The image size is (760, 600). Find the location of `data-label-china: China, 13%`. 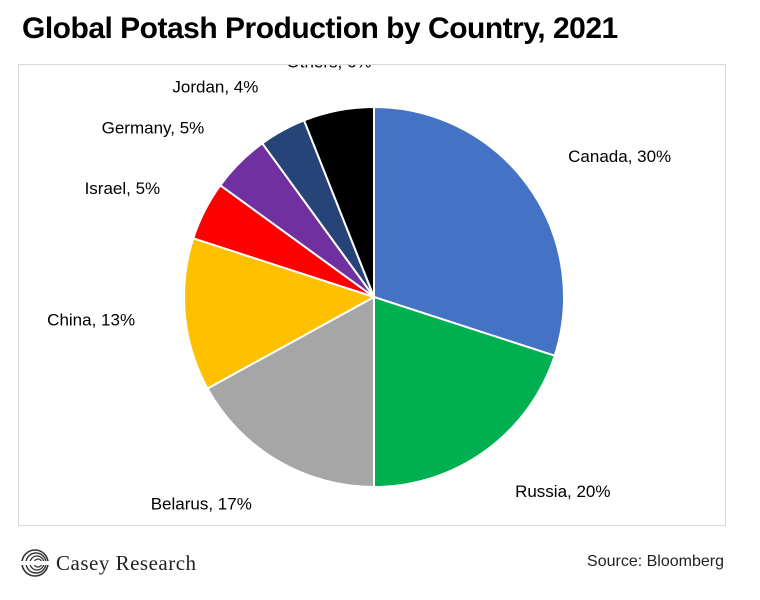

data-label-china: China, 13% is located at coordinates (91, 320).